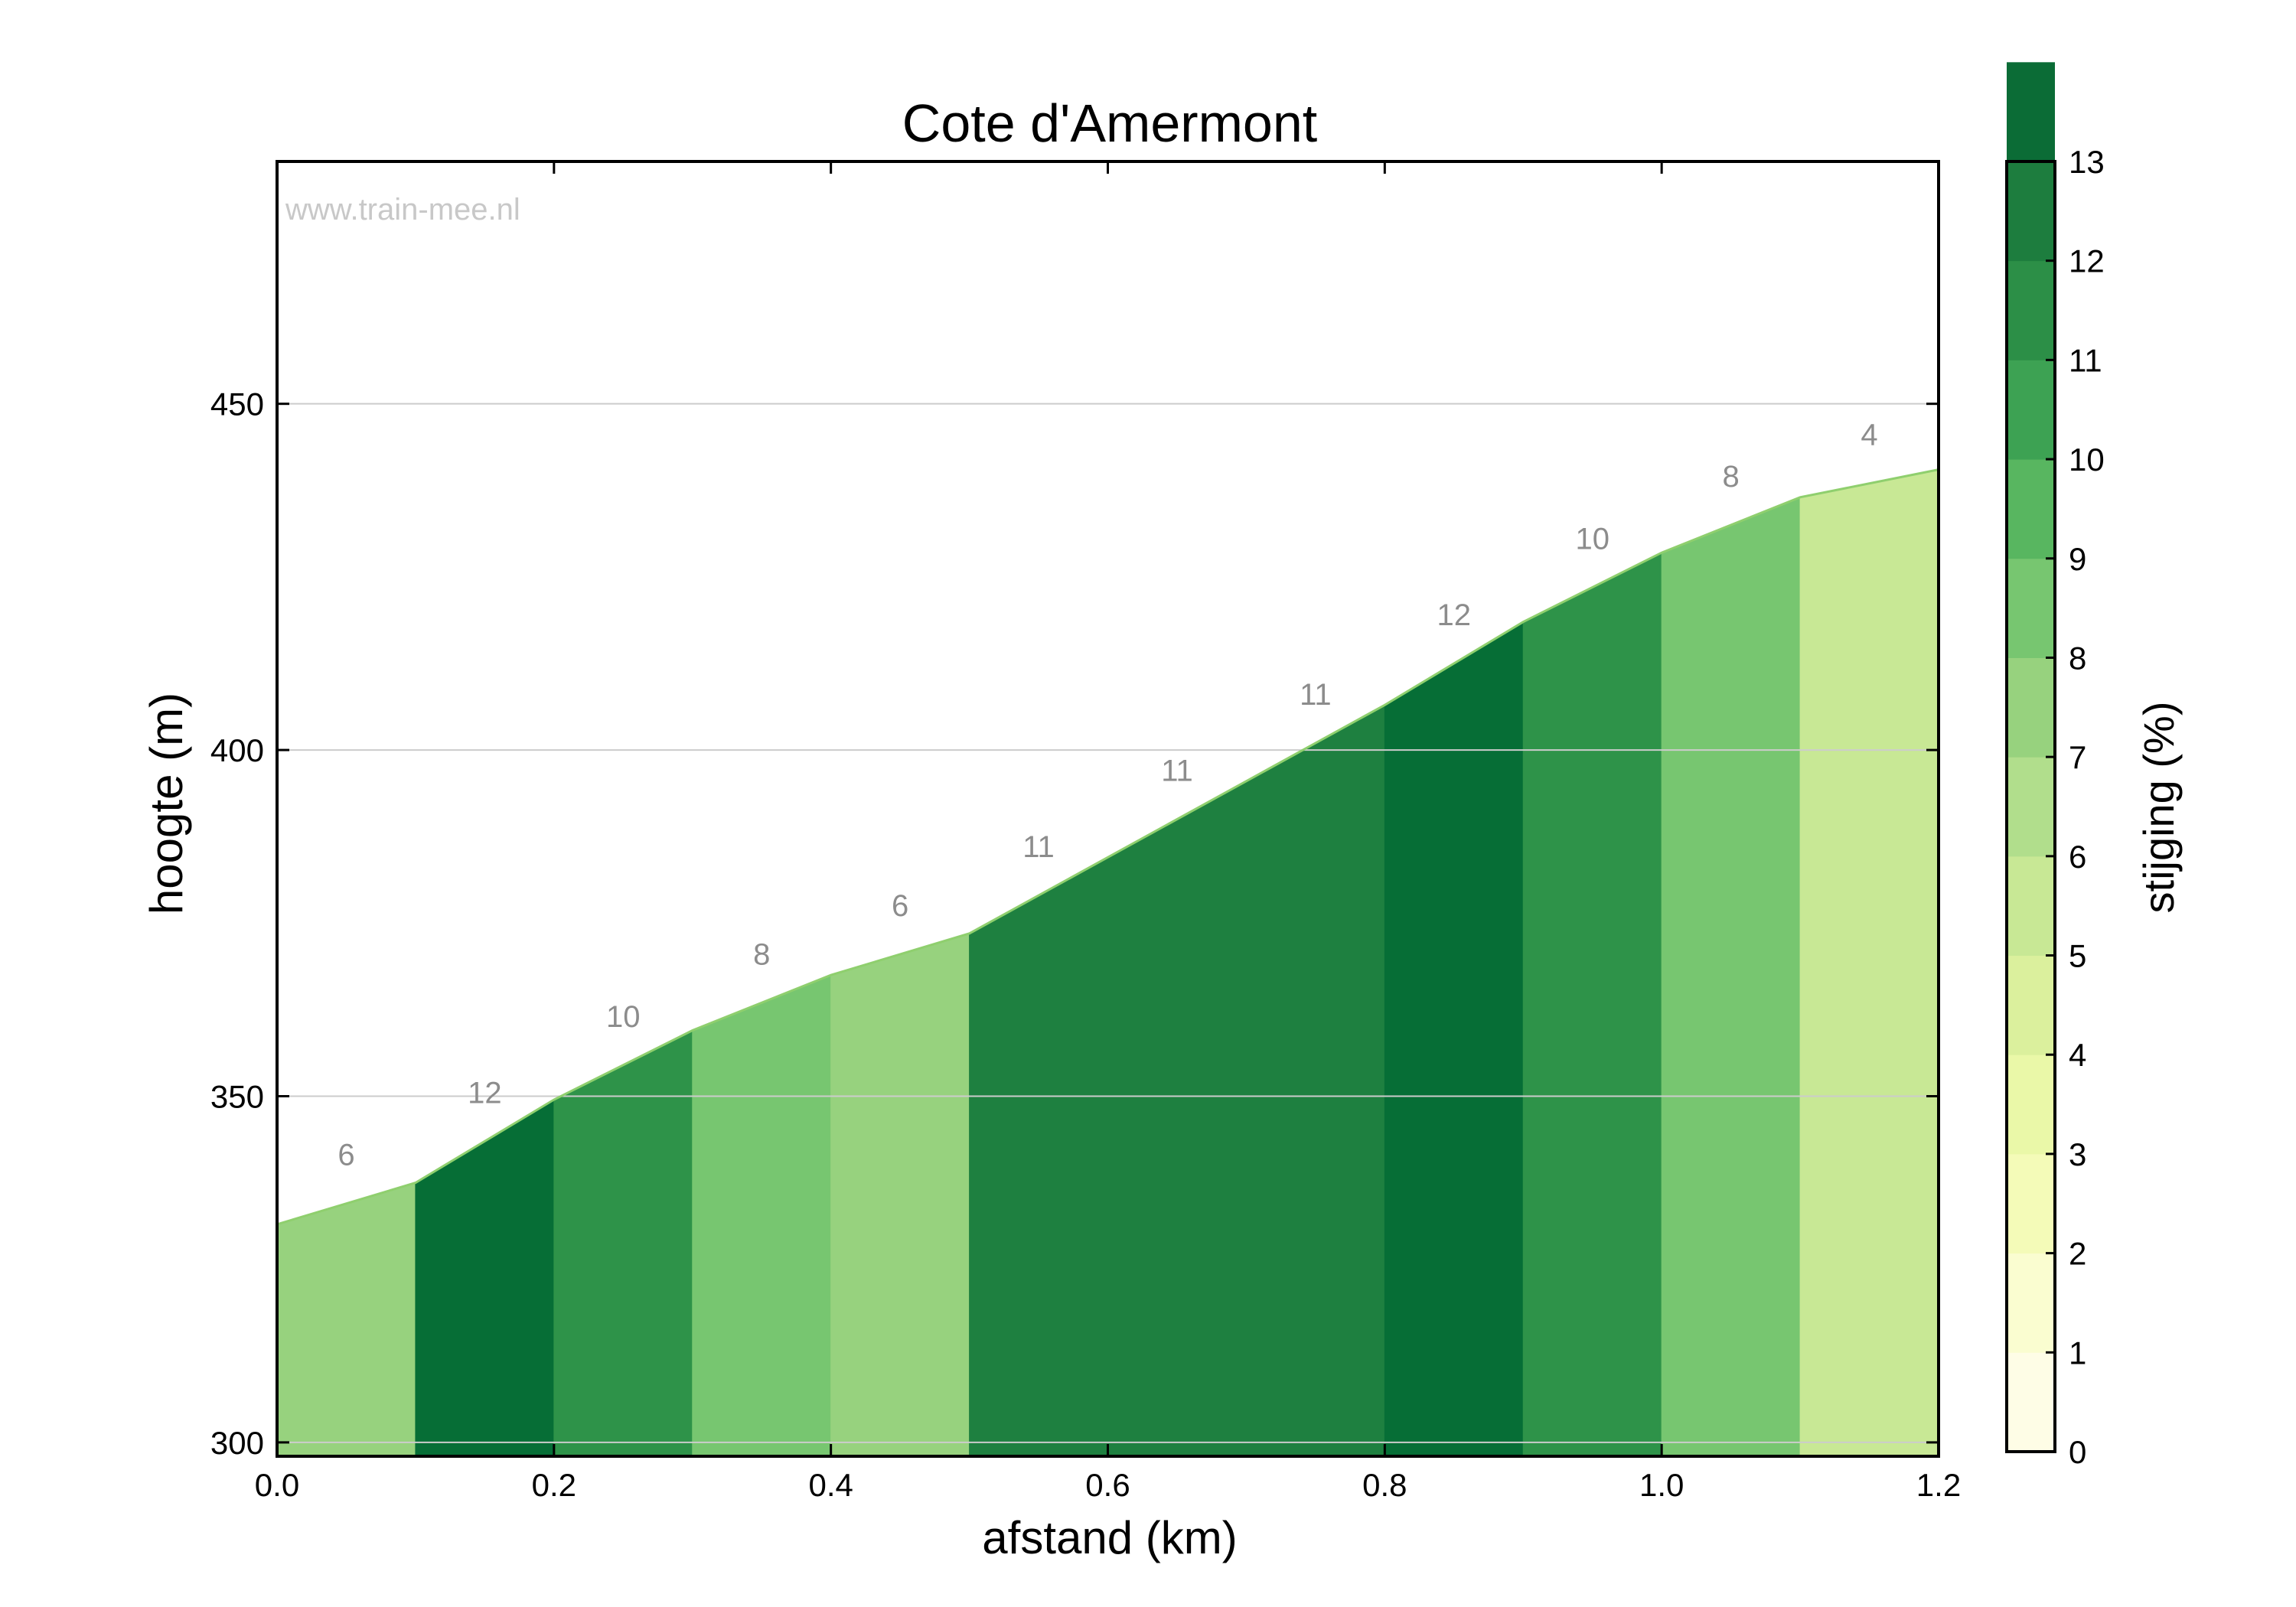 The height and width of the screenshot is (1607, 2296). Describe the element at coordinates (1109, 123) in the screenshot. I see `chart-title: Cote d'Amermont` at that location.